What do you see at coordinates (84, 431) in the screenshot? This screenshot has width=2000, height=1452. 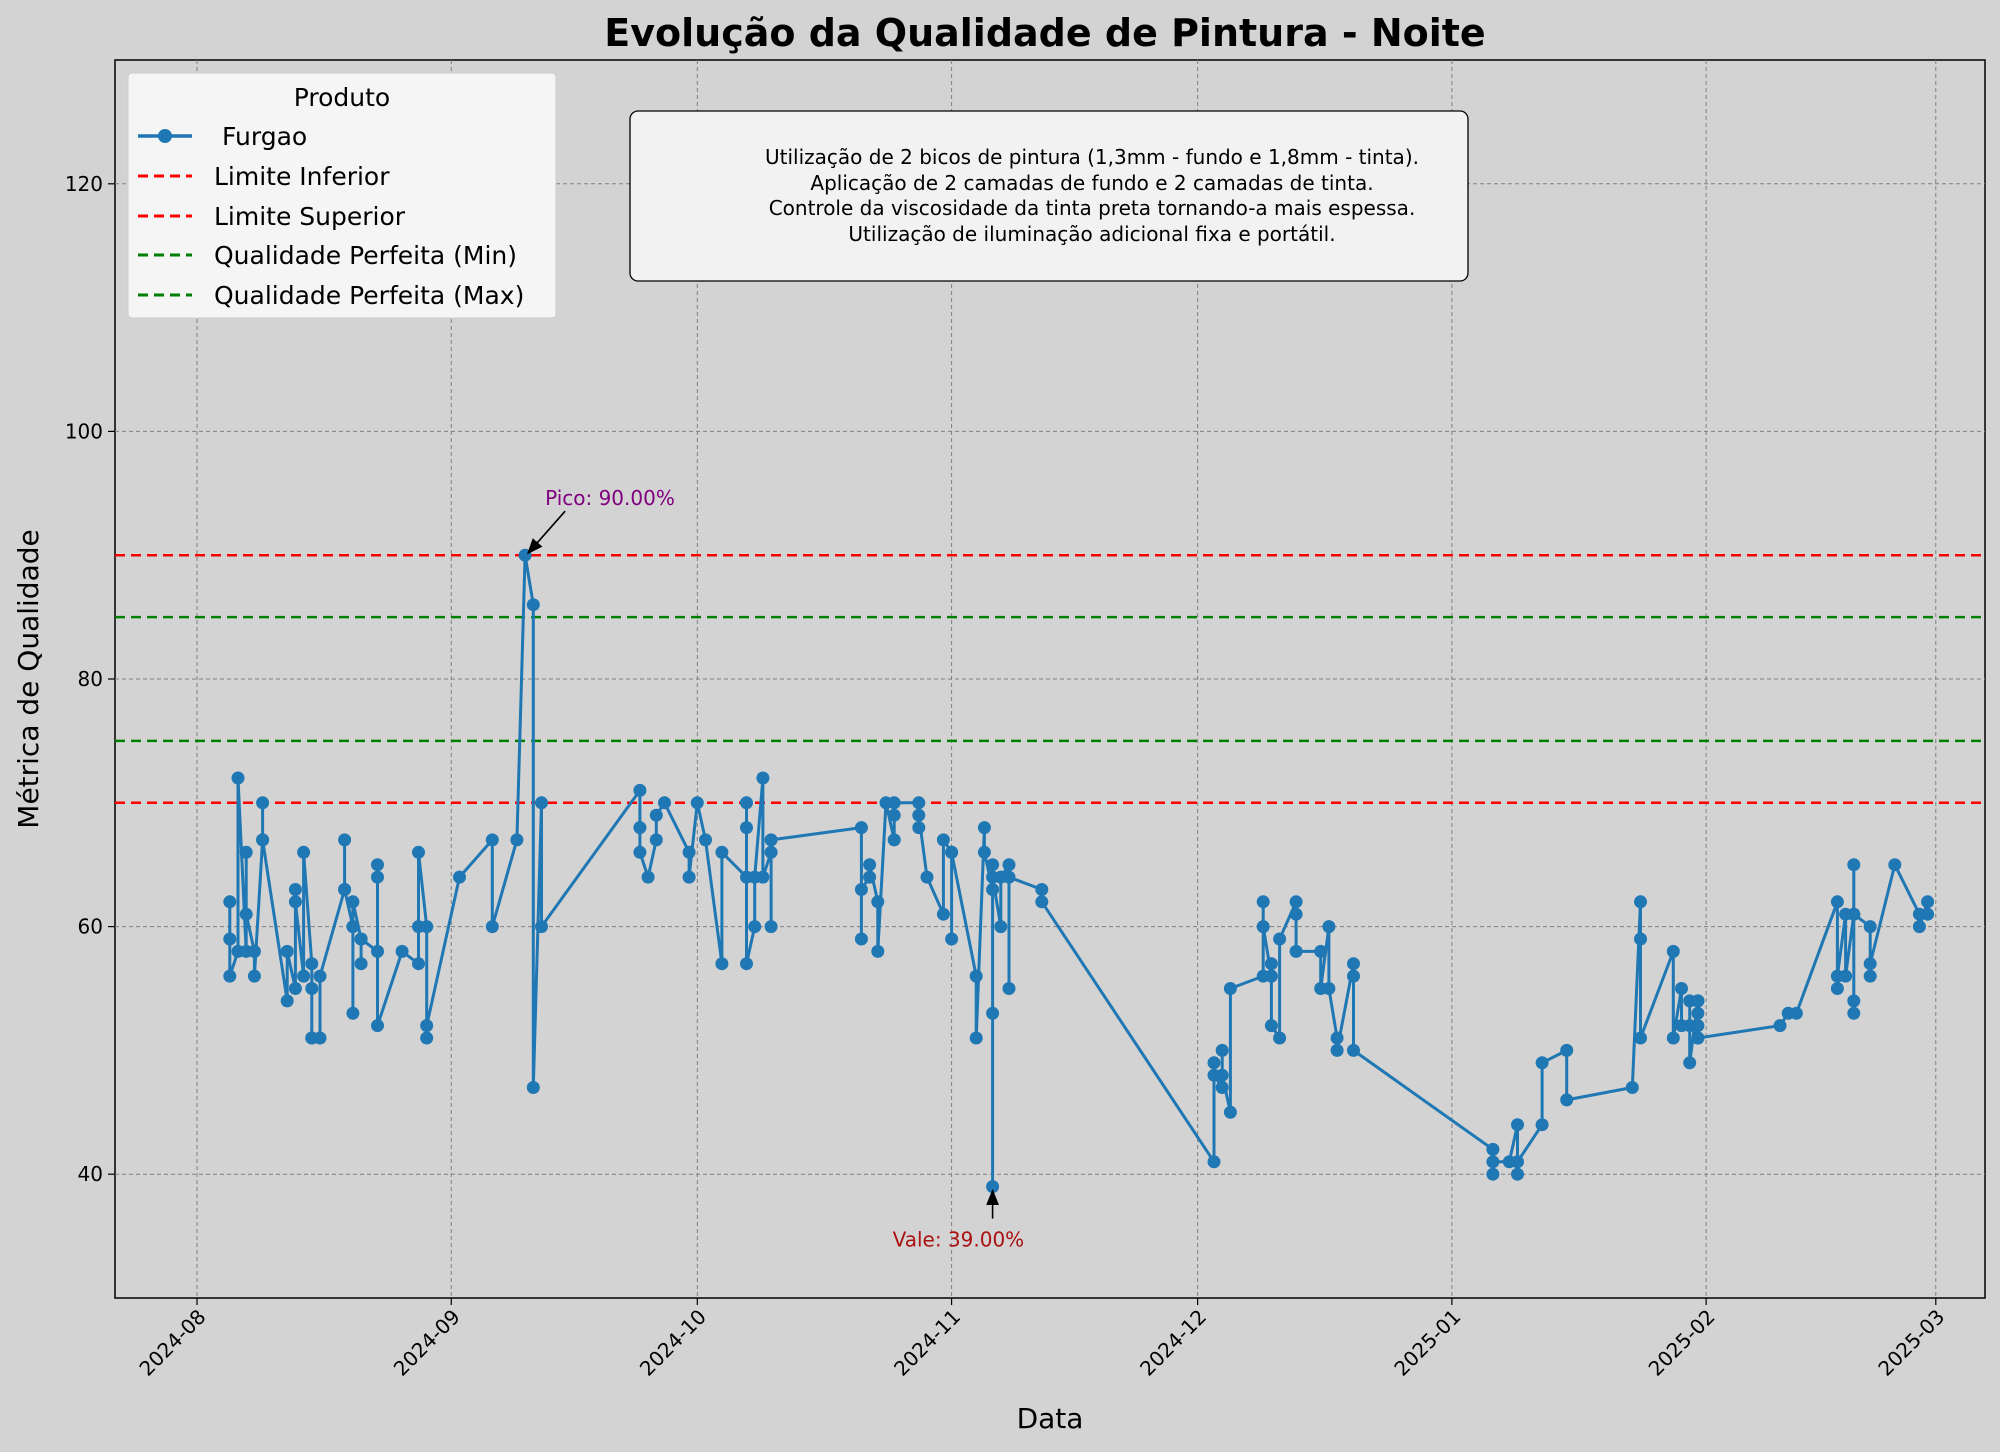 I see `y-tick-label: 100` at bounding box center [84, 431].